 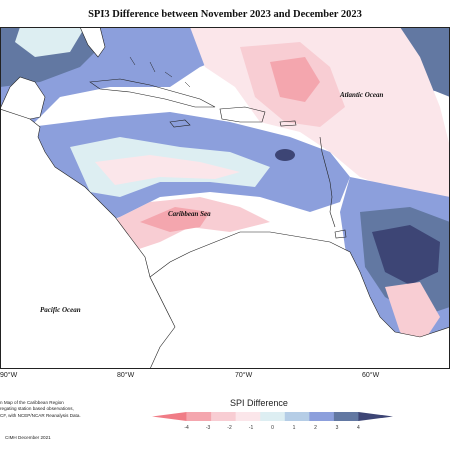 I want to click on island-puerto-rico, so click(x=288, y=123).